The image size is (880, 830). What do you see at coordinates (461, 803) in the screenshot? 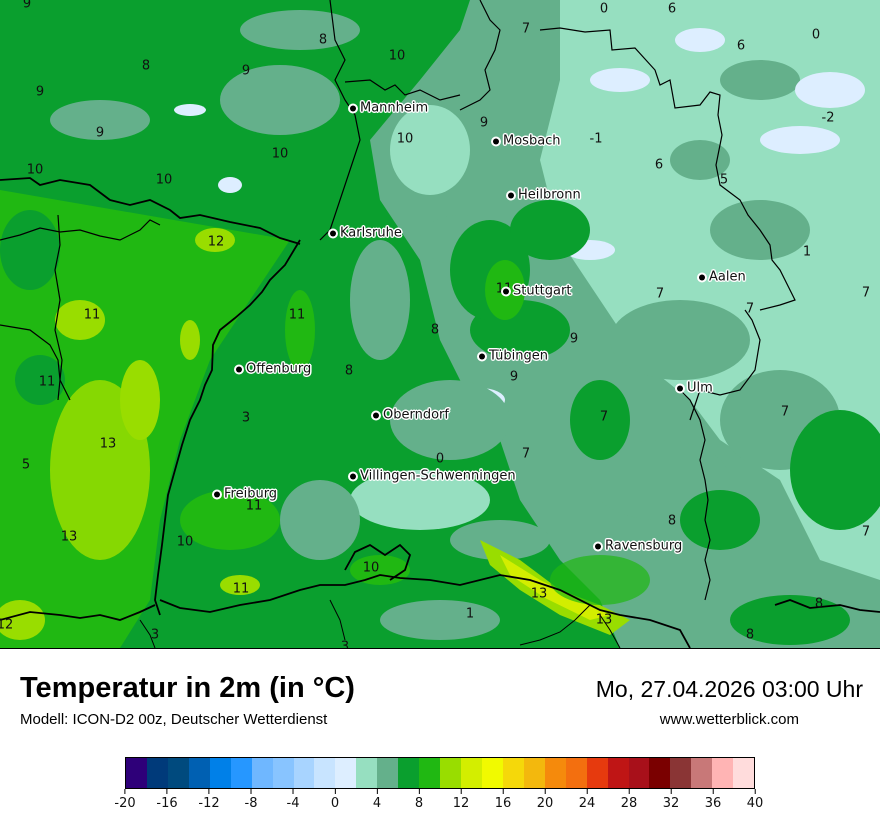
I see `legend-tick-label: 12` at bounding box center [461, 803].